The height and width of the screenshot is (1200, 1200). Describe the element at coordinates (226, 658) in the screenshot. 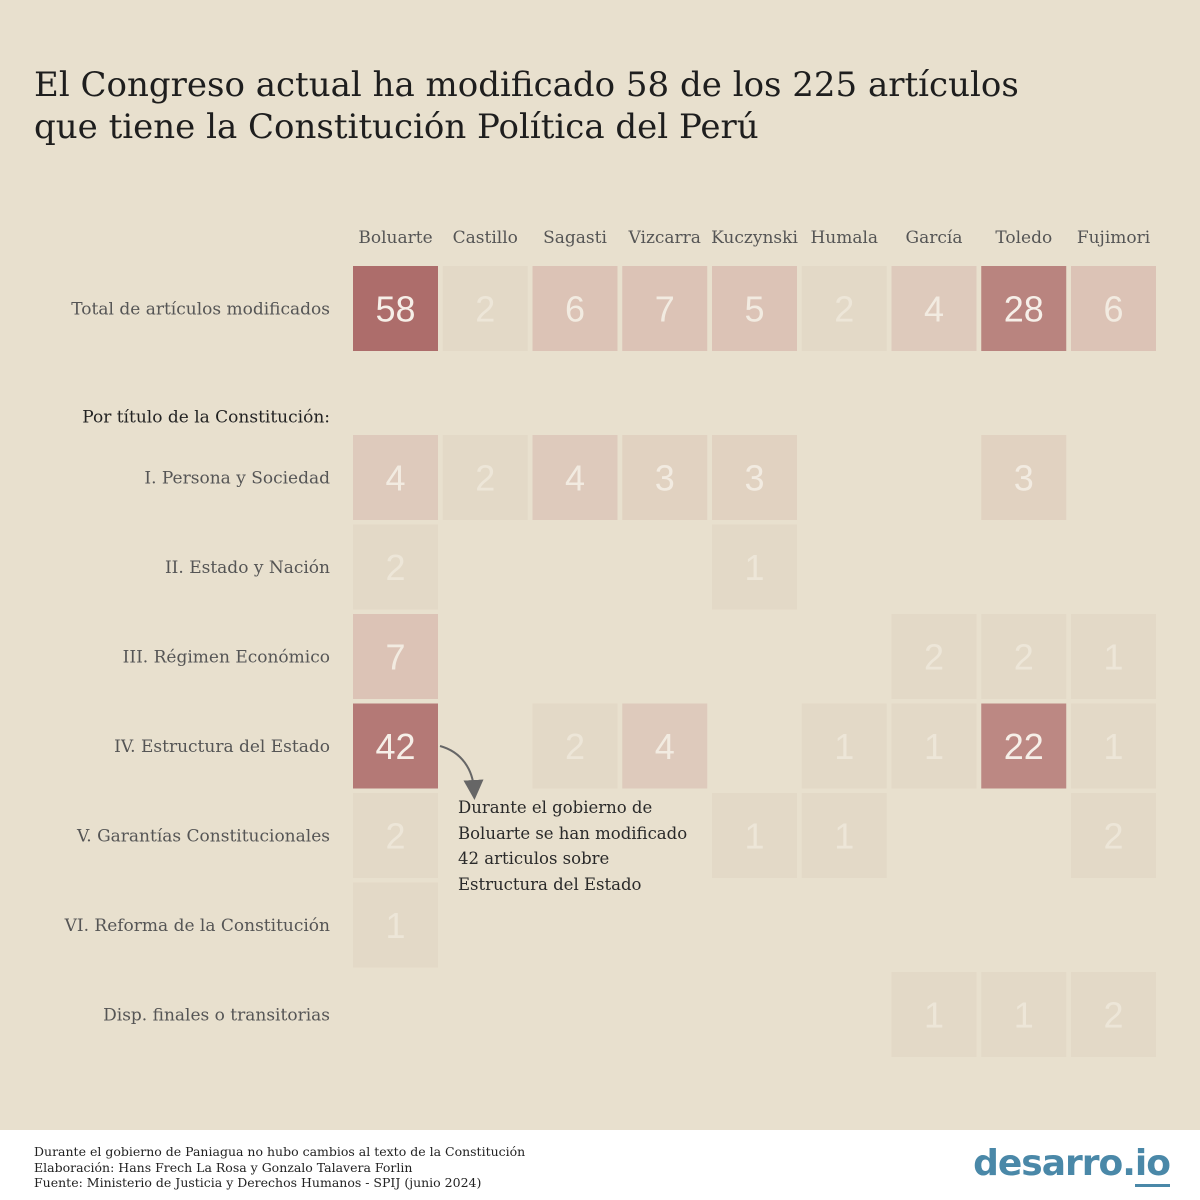

I see `row-label-4: III. Régimen Económico` at that location.